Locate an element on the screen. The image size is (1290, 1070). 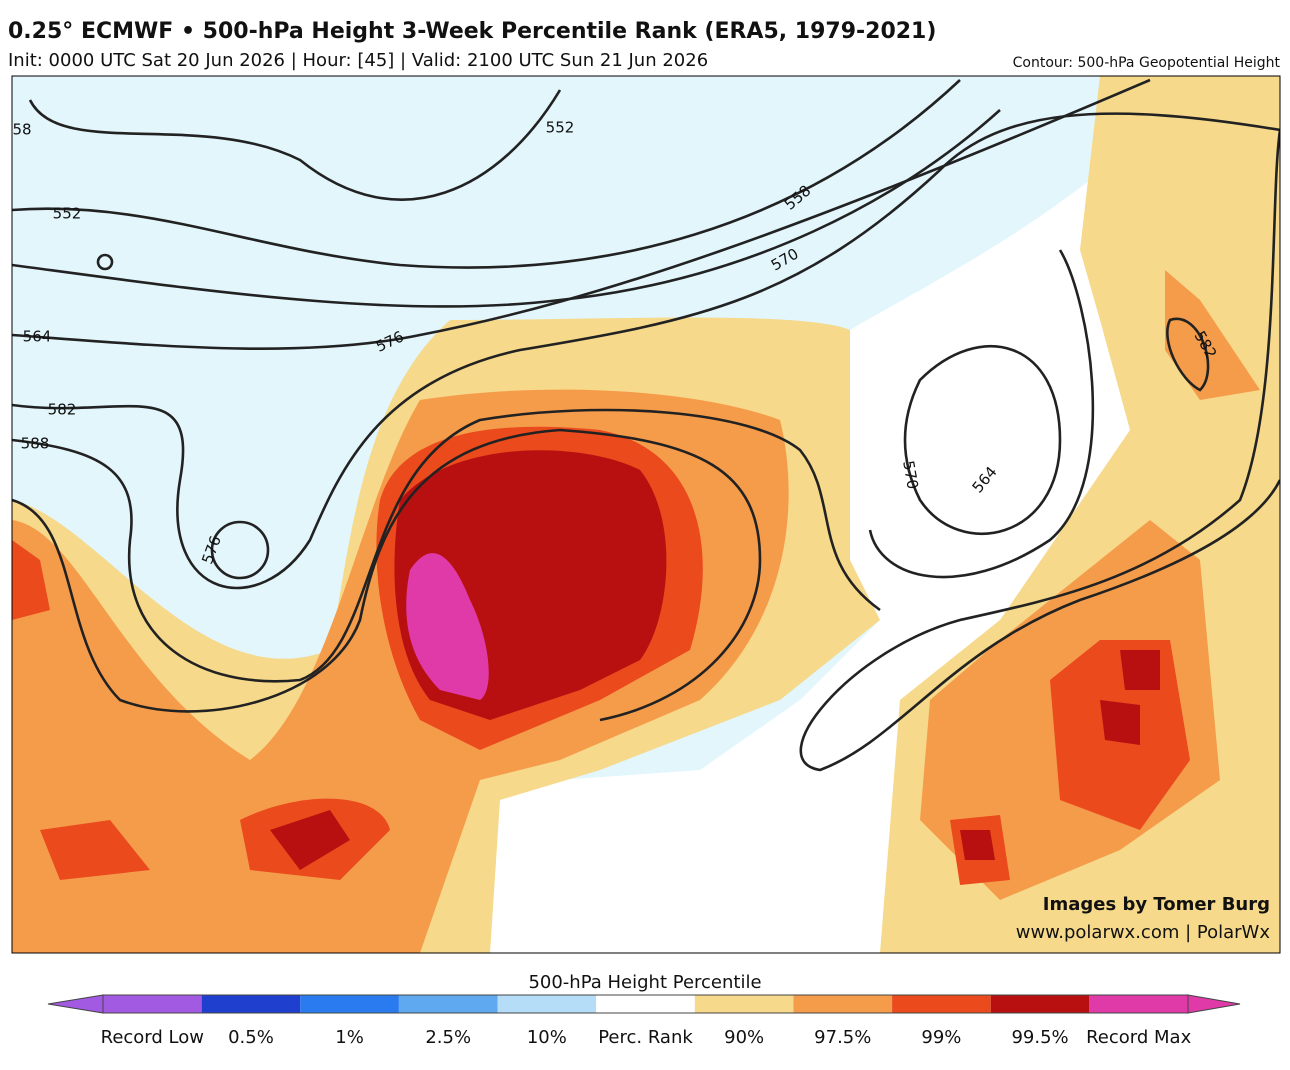
credit: www.polarwx.com | PolarWx is located at coordinates (1143, 932).